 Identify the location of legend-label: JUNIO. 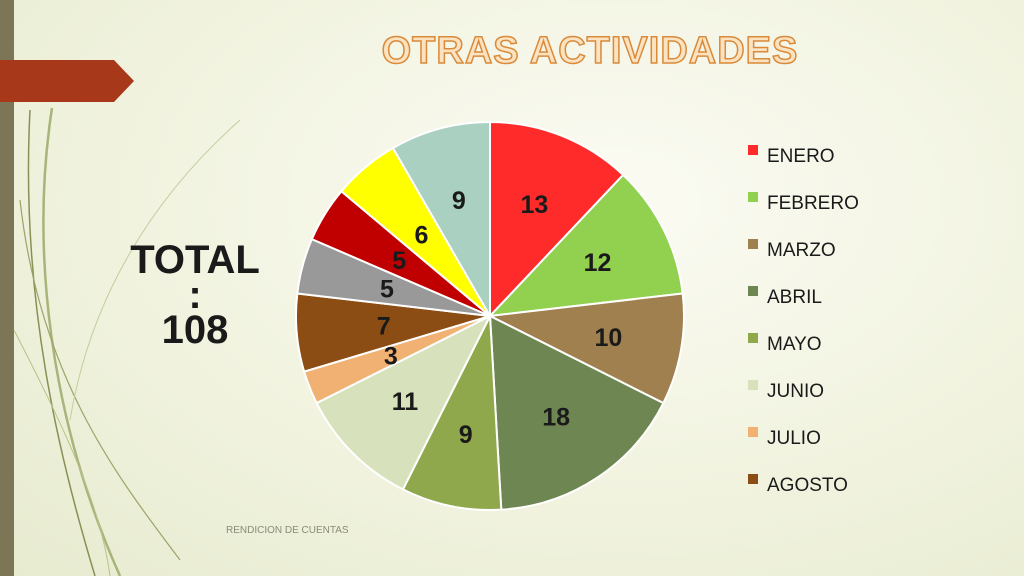
(795, 391).